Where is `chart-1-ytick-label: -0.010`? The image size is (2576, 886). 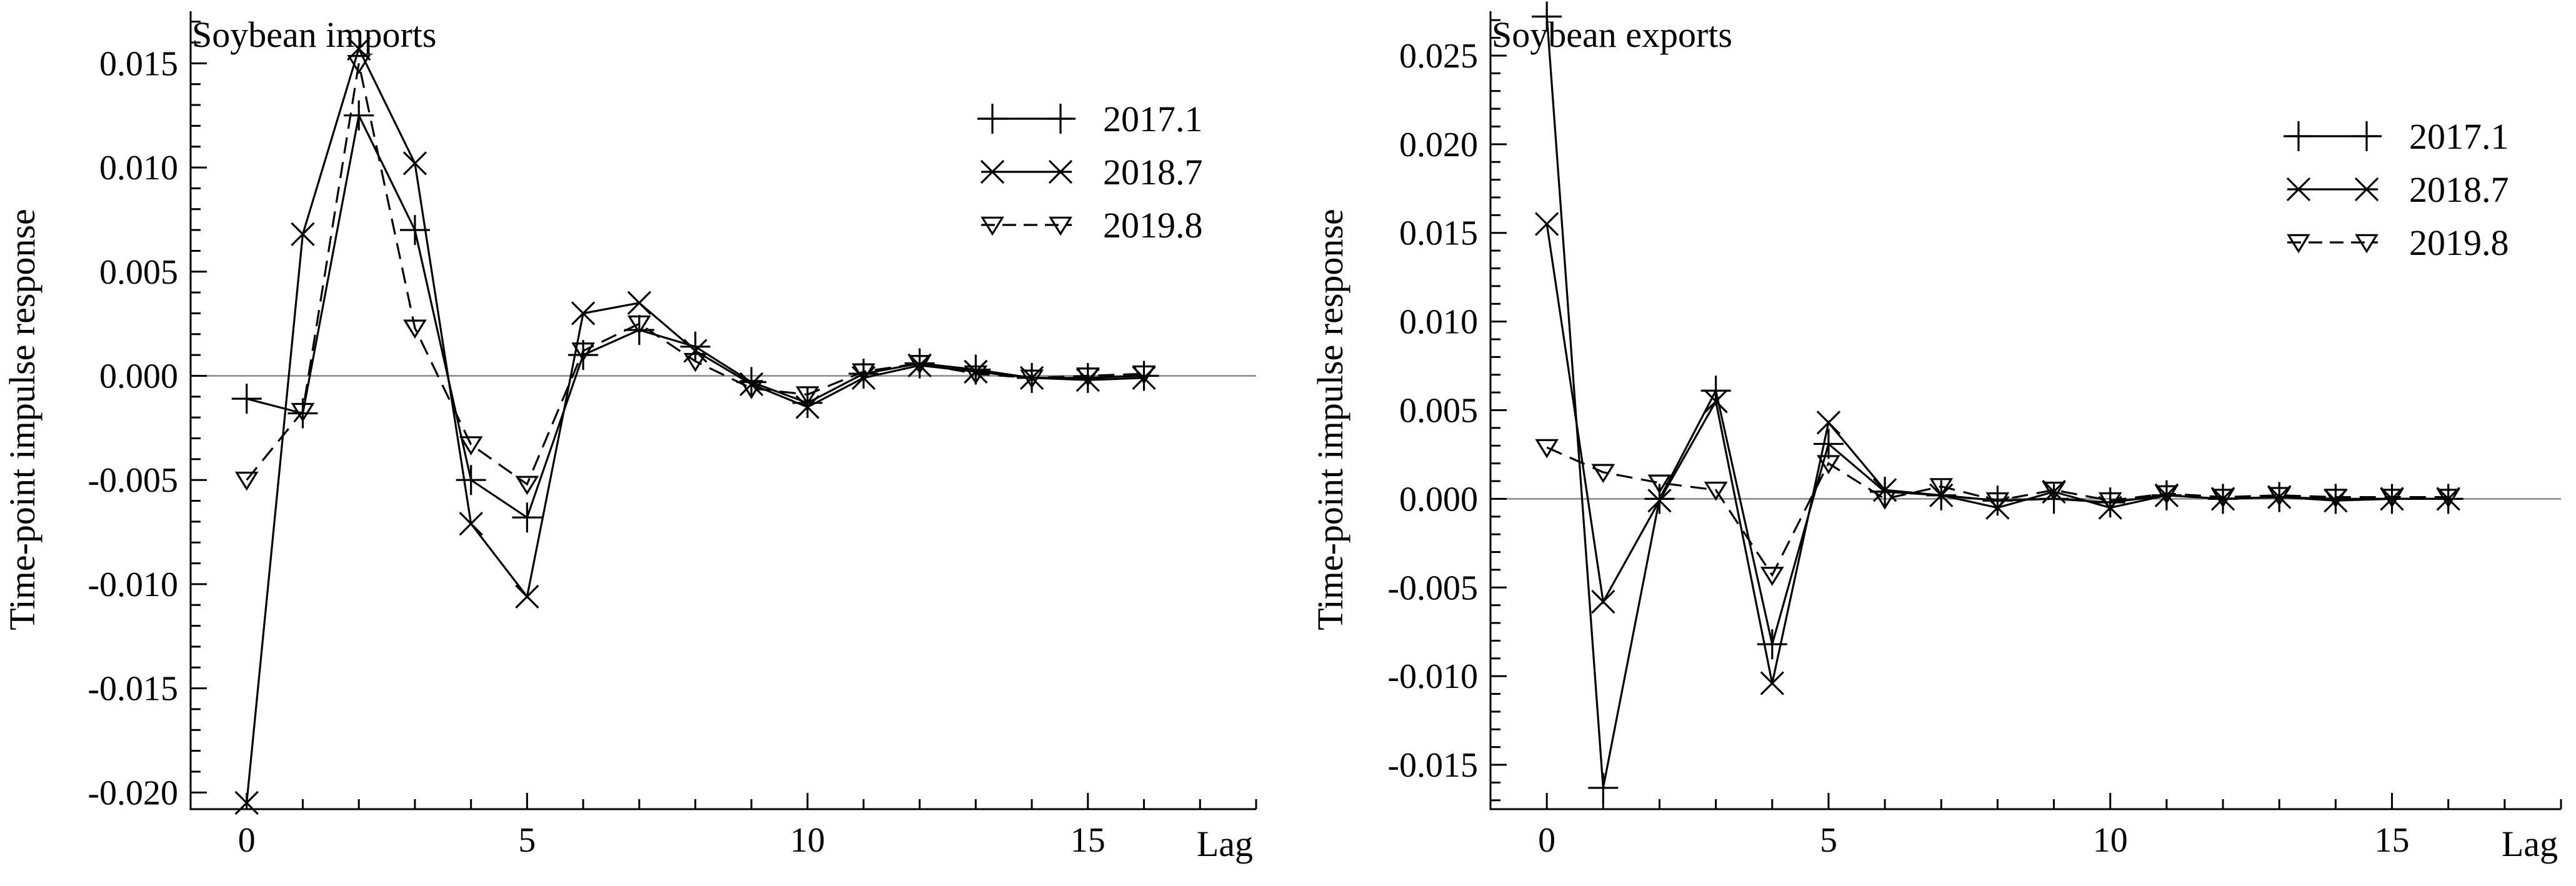 chart-1-ytick-label: -0.010 is located at coordinates (132, 584).